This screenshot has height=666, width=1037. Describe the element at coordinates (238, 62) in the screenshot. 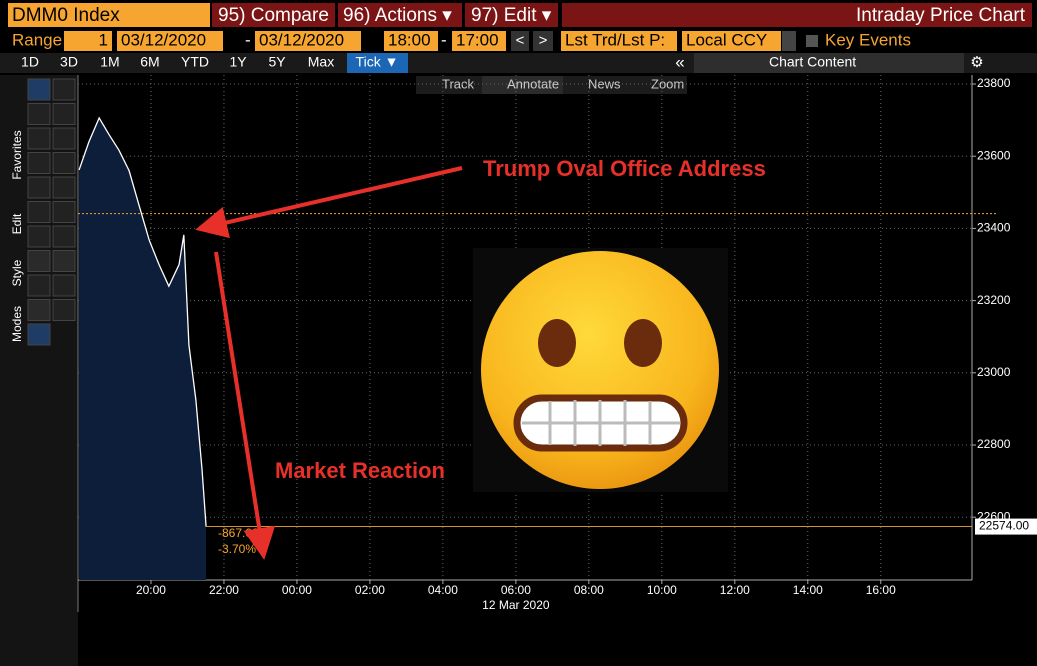

I see `period: 1Y` at that location.